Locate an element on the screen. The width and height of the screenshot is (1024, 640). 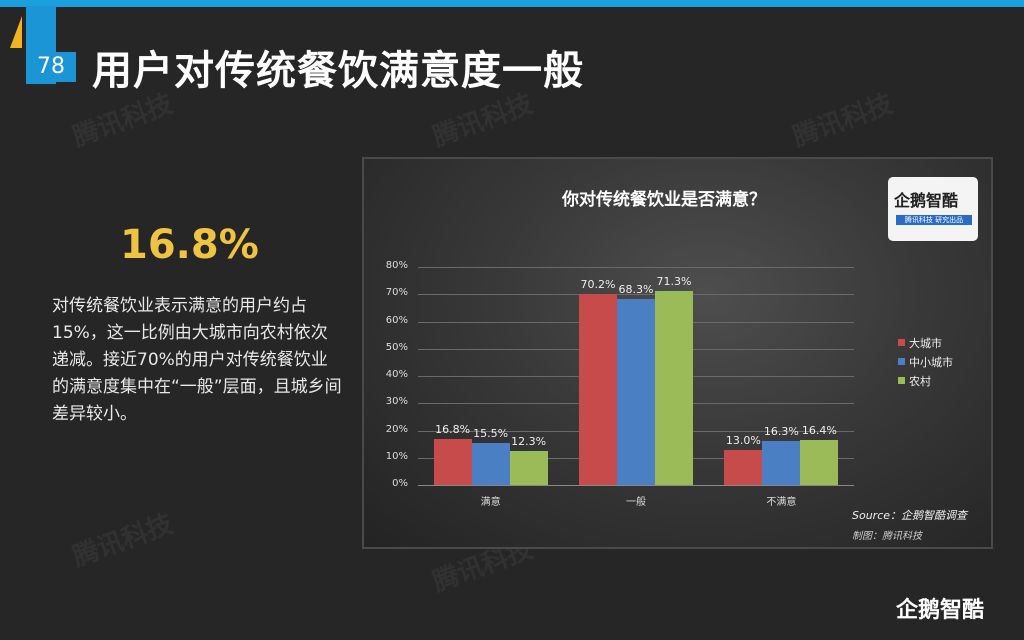
chart-legend: 大城市 中小城市 农村 is located at coordinates (925, 361).